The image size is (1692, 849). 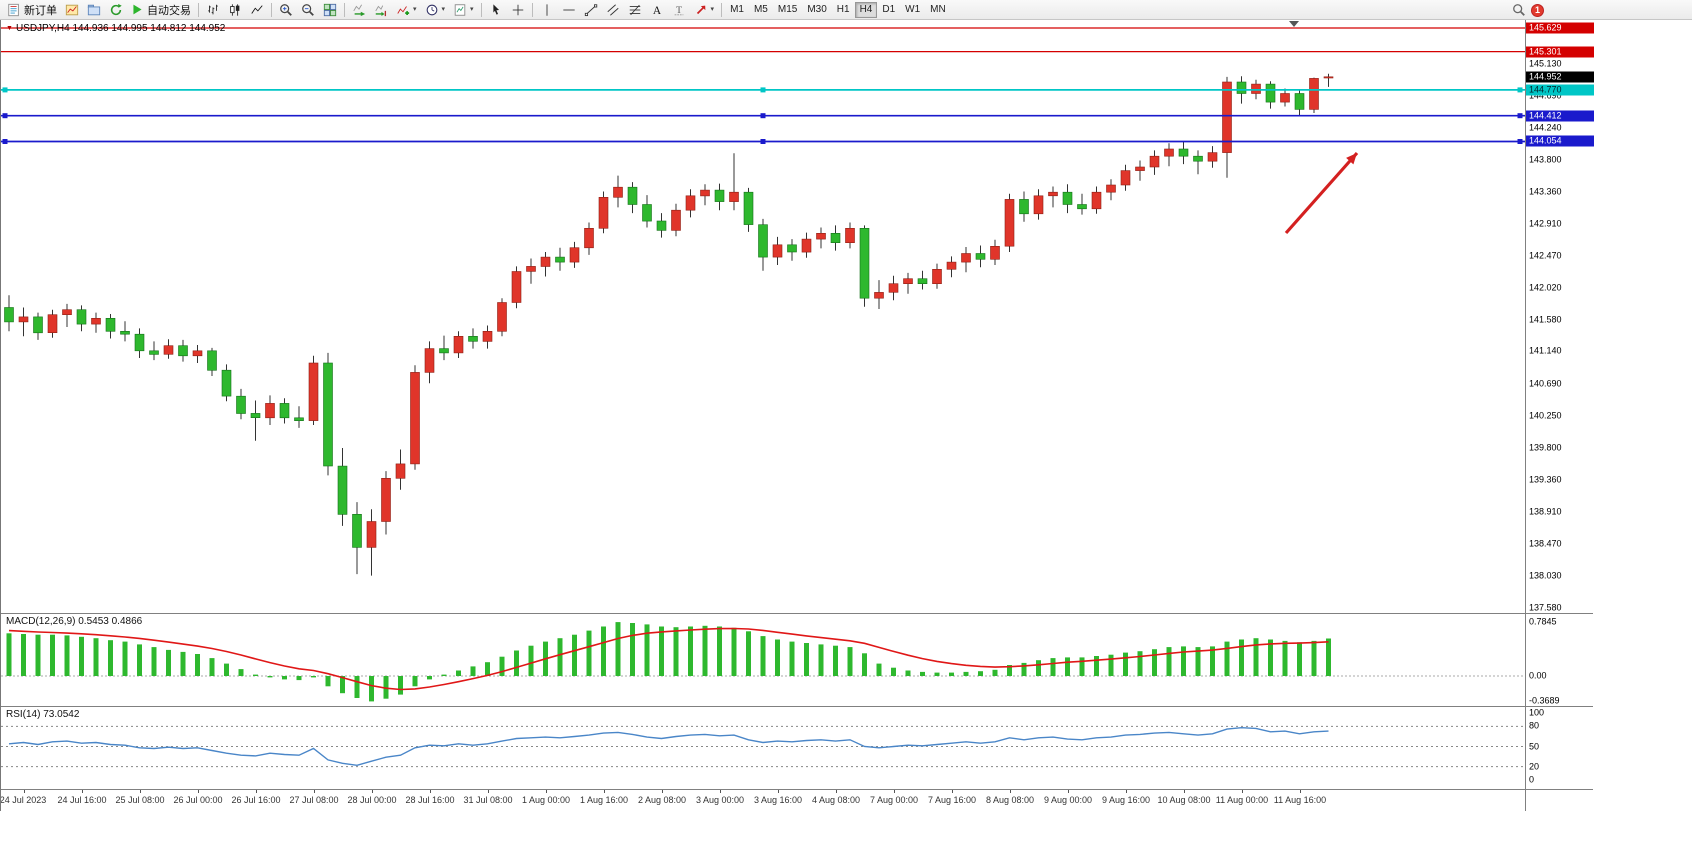 What do you see at coordinates (613, 10) in the screenshot?
I see `channel-button` at bounding box center [613, 10].